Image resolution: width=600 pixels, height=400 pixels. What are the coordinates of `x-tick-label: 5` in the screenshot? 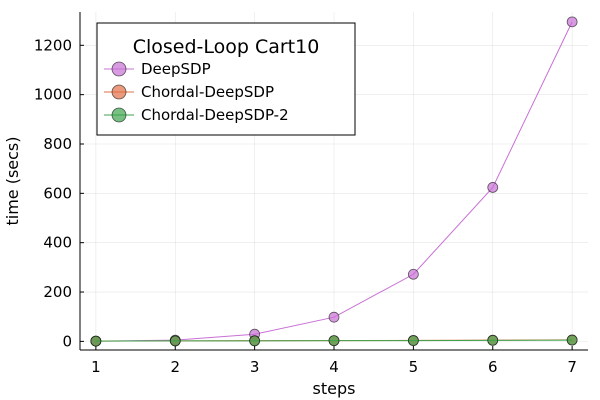 It's located at (414, 367).